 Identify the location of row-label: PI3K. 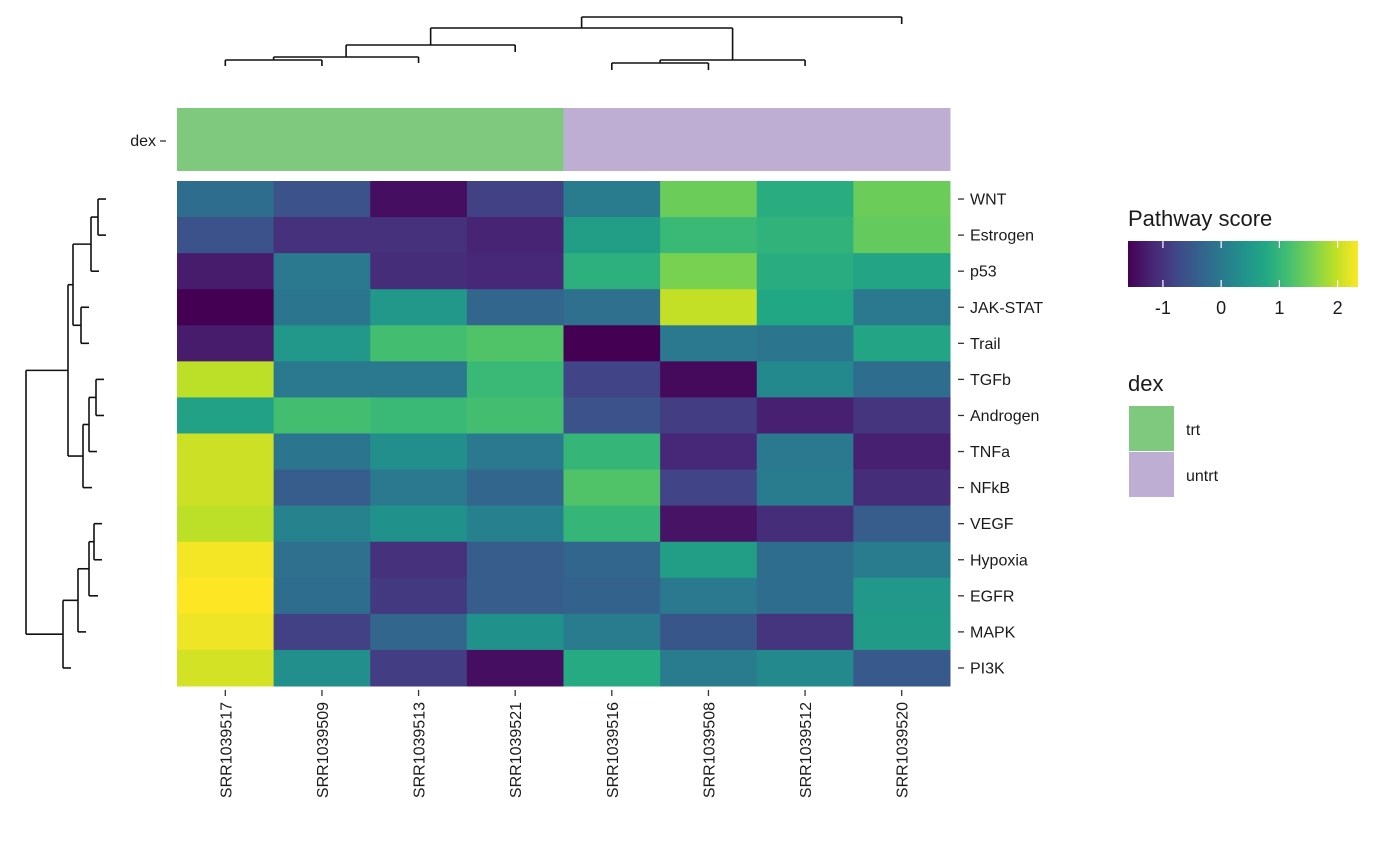
(987, 668).